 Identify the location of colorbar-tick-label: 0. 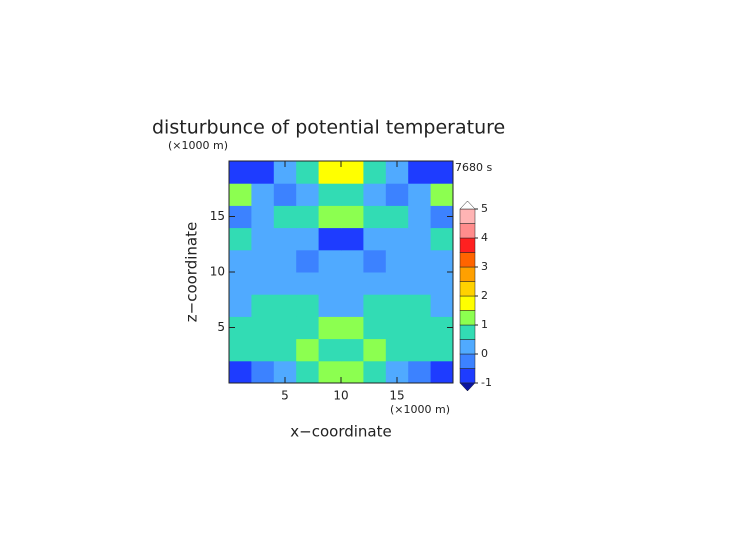
(484, 353).